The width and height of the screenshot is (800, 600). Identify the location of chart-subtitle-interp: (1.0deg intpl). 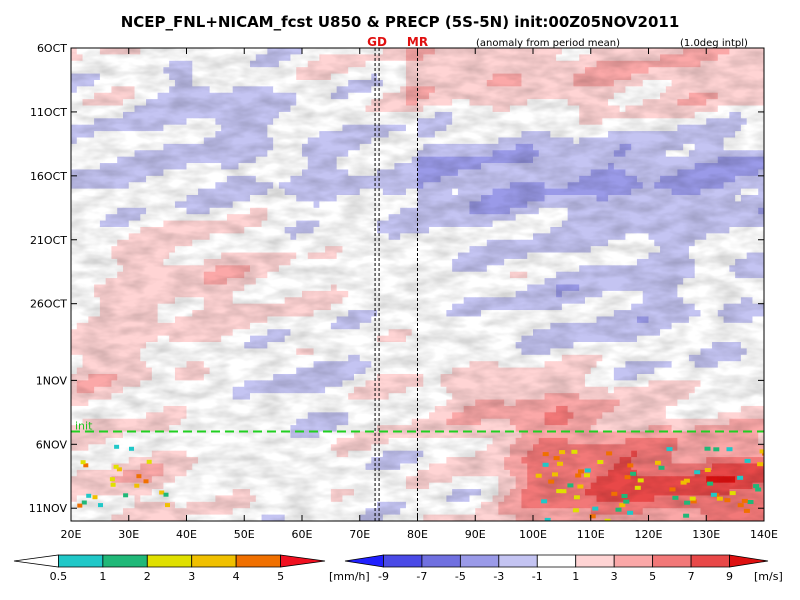
(714, 43).